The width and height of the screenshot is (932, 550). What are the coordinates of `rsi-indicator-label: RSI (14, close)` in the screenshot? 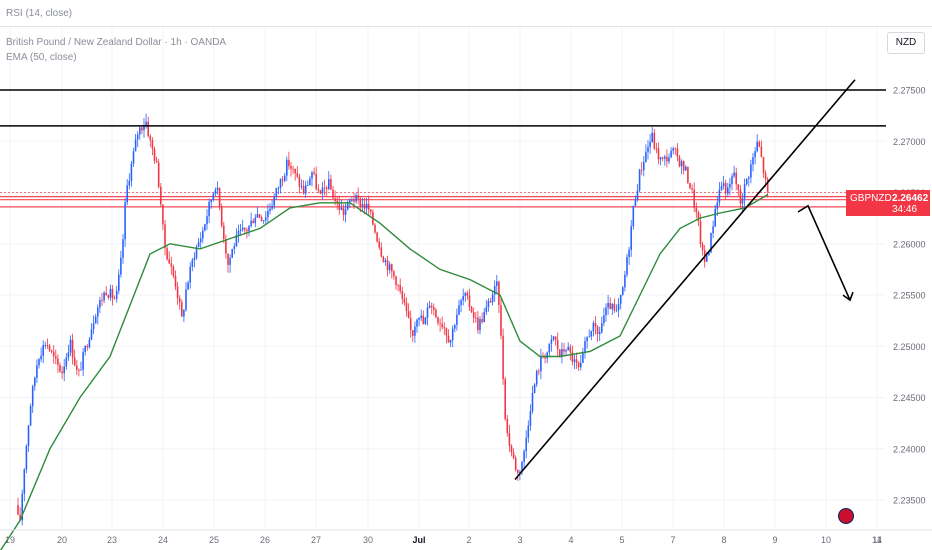 It's located at (39, 13).